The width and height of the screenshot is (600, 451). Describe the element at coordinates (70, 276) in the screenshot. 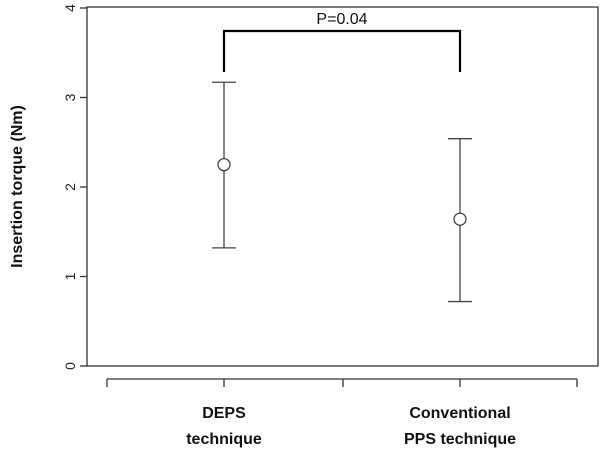

I see `y-tick-label: 1` at that location.